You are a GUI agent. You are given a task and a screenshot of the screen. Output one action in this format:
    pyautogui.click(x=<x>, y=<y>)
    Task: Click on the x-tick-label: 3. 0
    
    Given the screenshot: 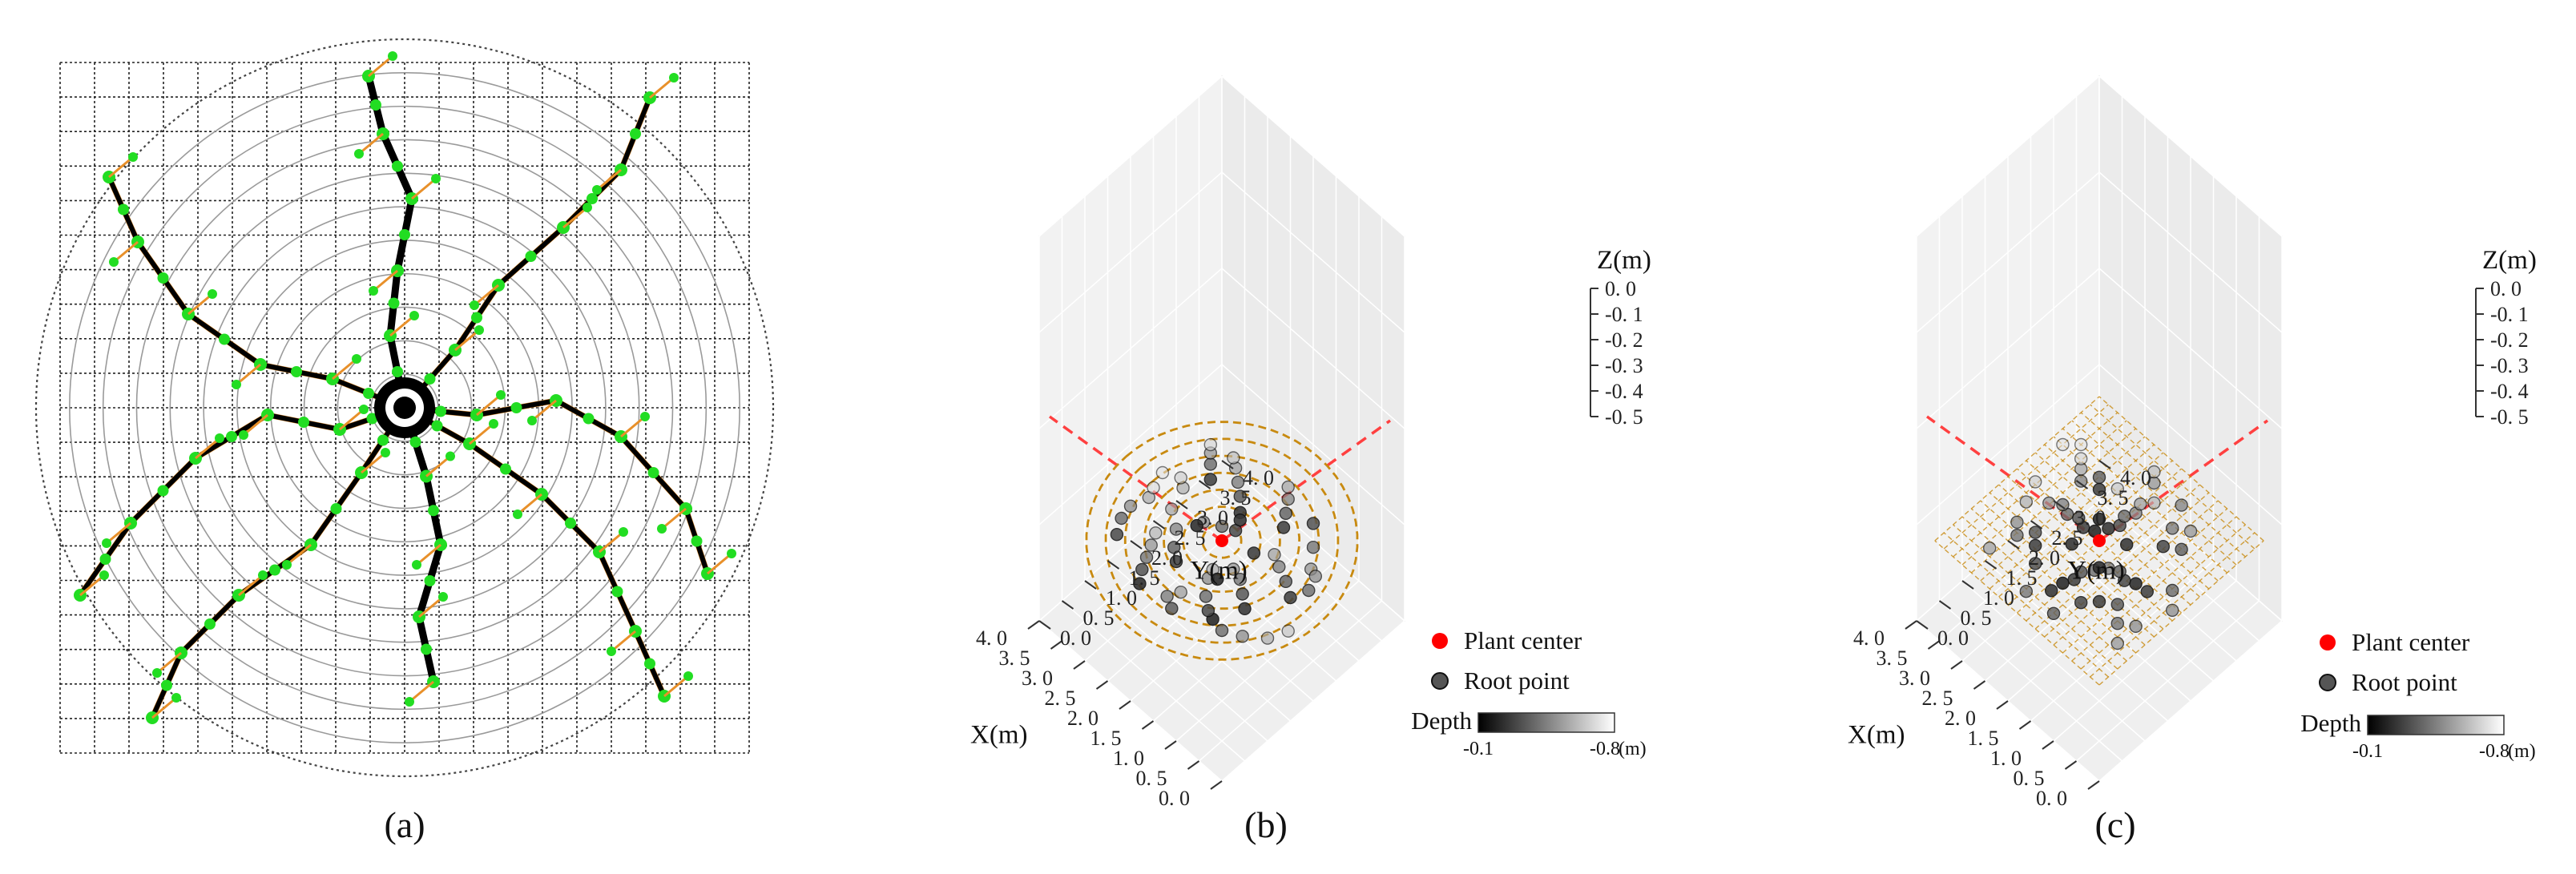 What is the action you would take?
    pyautogui.click(x=1037, y=678)
    